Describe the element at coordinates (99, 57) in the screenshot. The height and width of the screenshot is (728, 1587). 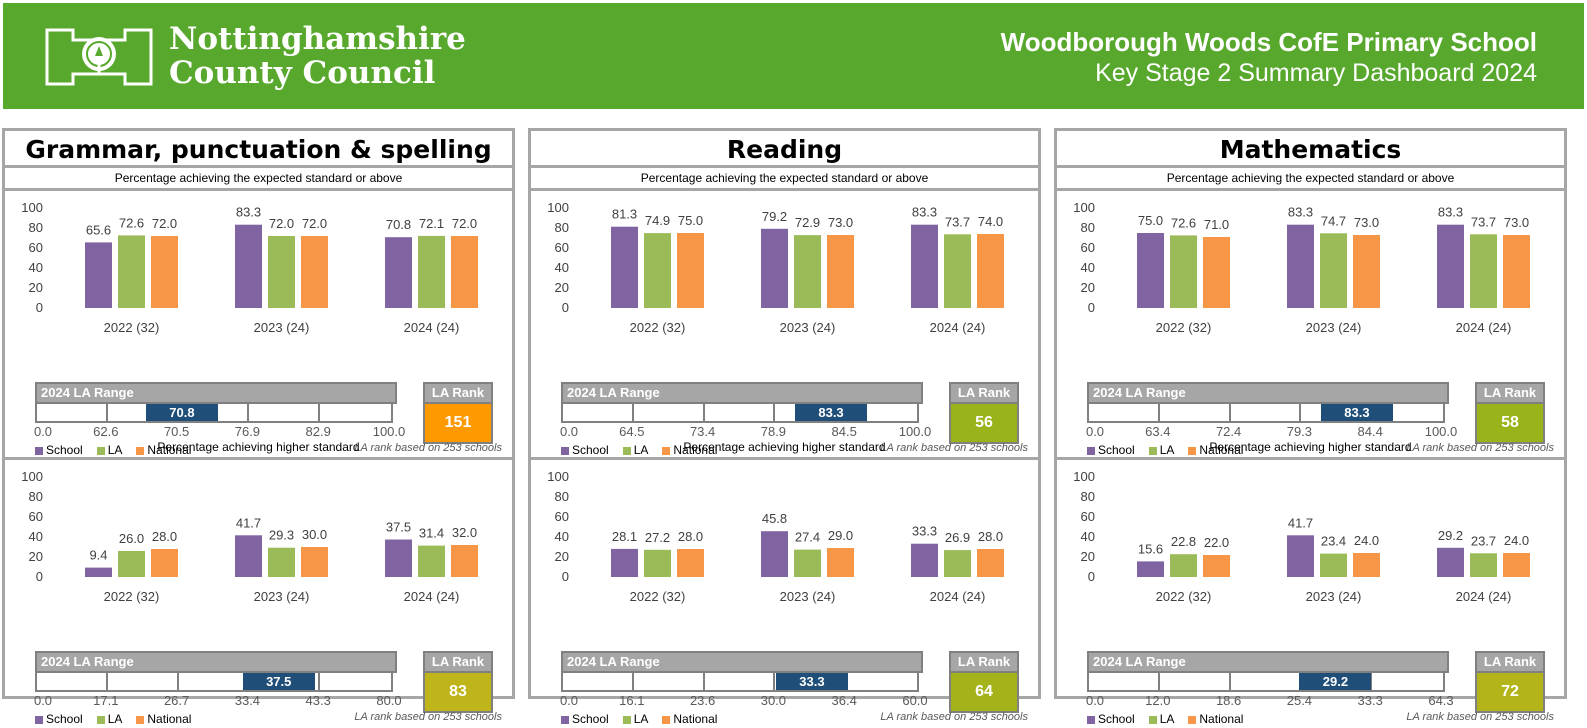
I see `tree-emblem-icon` at that location.